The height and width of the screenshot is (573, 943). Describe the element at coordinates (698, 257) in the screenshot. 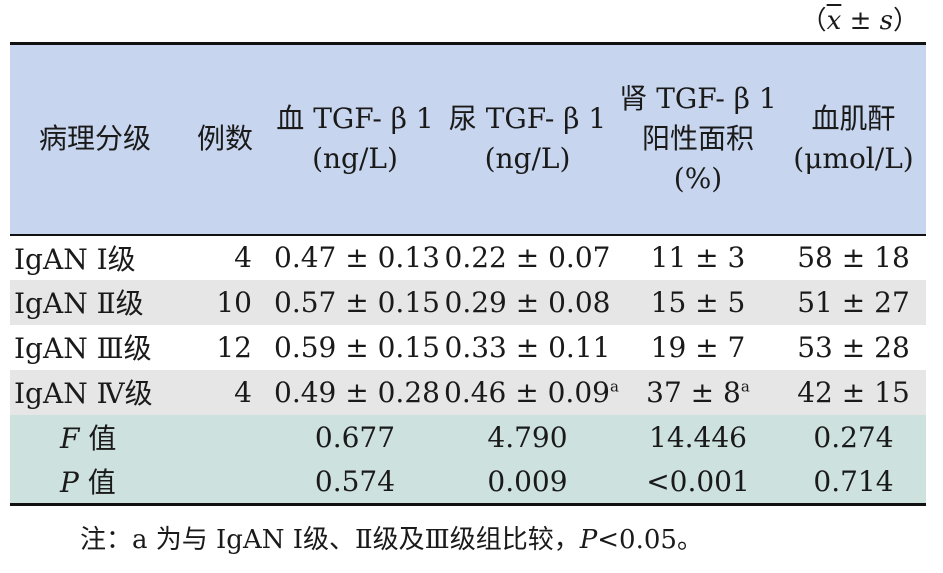

I see `cell-renal: 11 ± 3` at that location.